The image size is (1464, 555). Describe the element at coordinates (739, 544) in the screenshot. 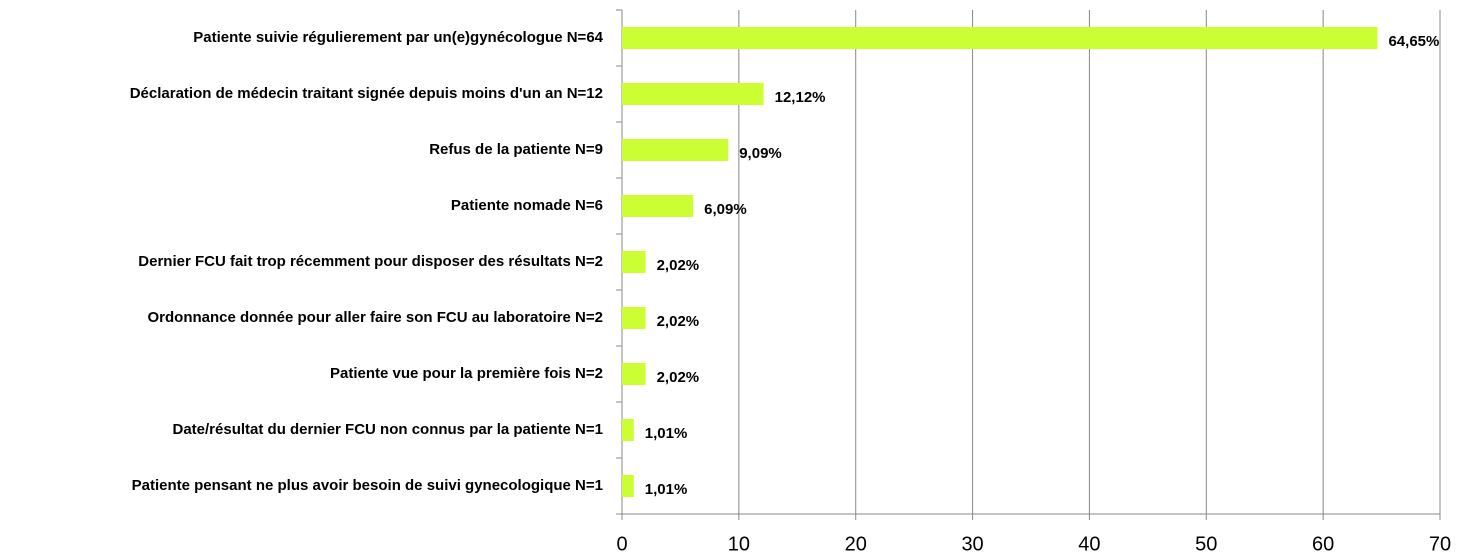

I see `x-tick-label: 10` at that location.